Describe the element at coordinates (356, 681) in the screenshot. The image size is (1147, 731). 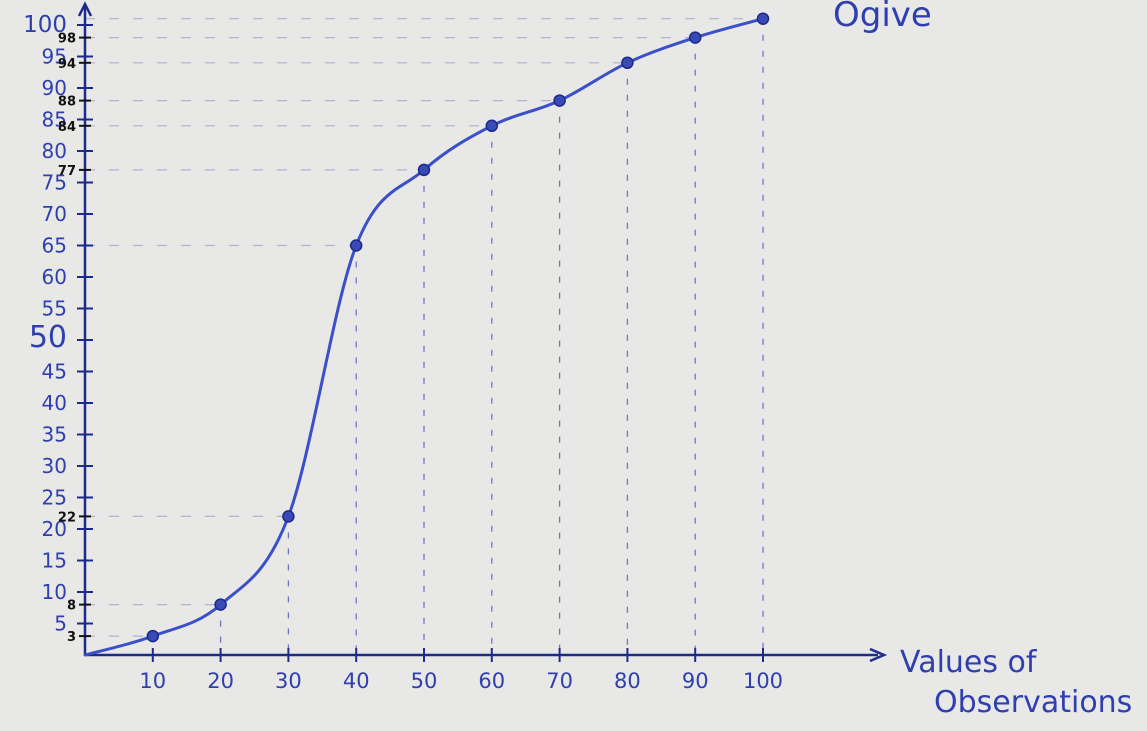
I see `x-tick-label-40: 40` at that location.